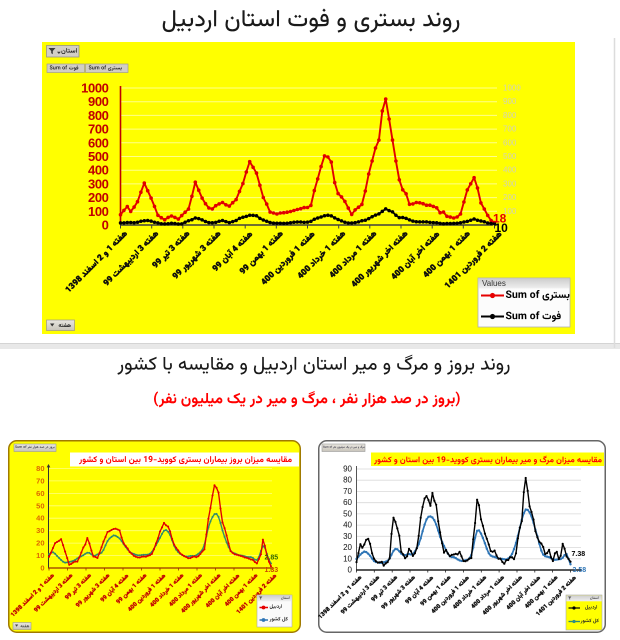 The width and height of the screenshot is (620, 640). What do you see at coordinates (272, 570) in the screenshot?
I see `svg-text: 1.33` at bounding box center [272, 570].